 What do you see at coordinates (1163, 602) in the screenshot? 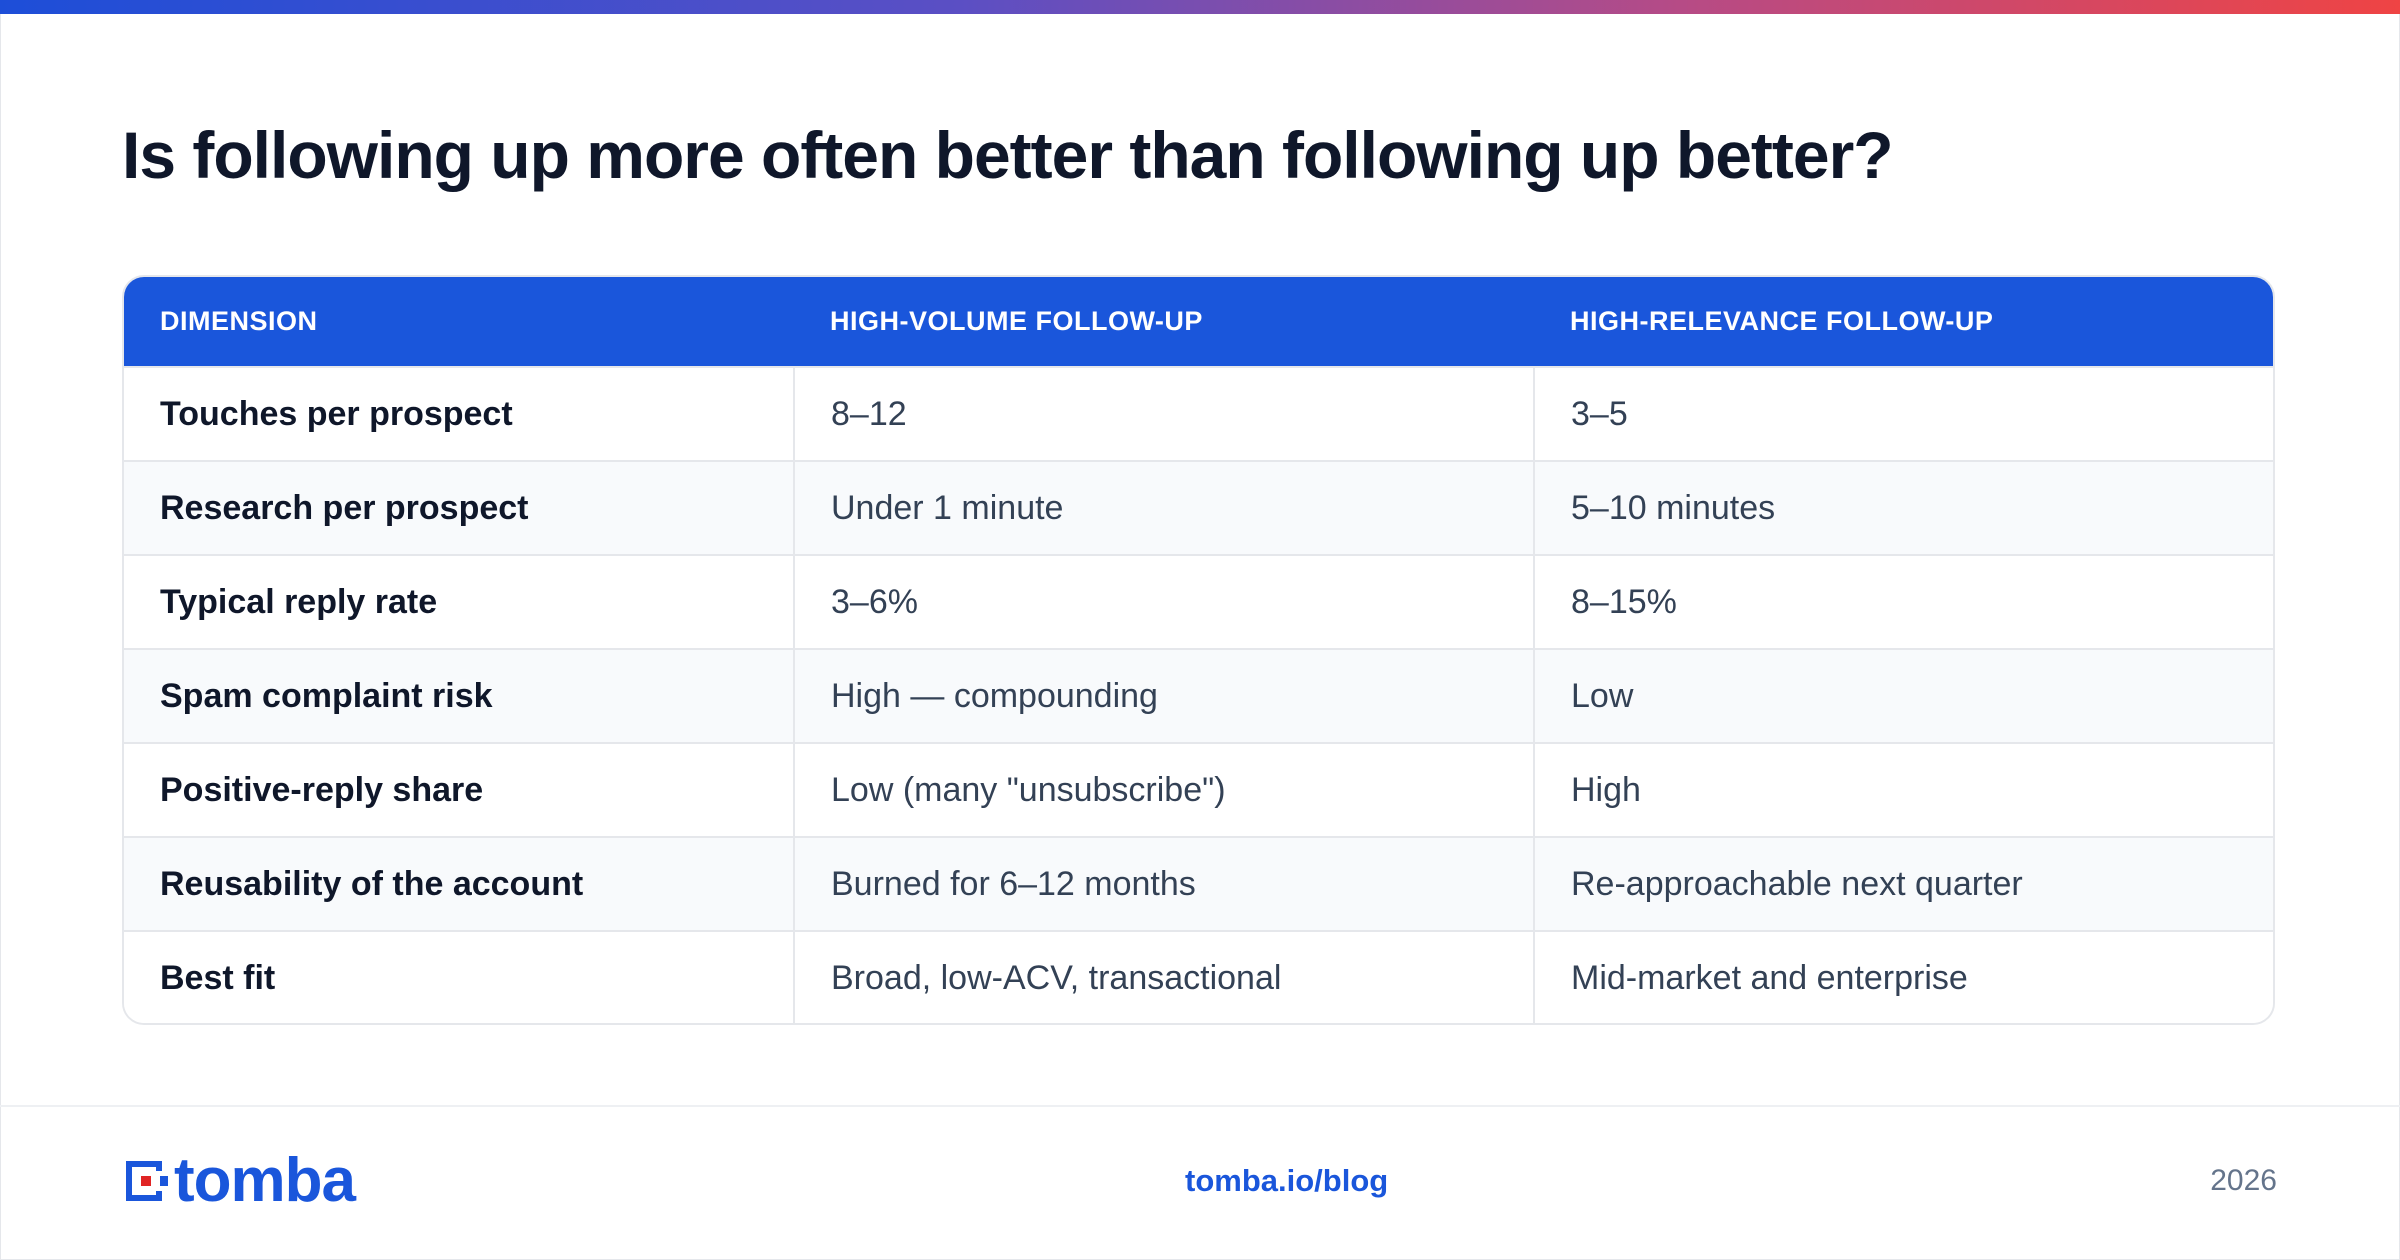
I see `row-high-volume-cell: 3–6%` at bounding box center [1163, 602].